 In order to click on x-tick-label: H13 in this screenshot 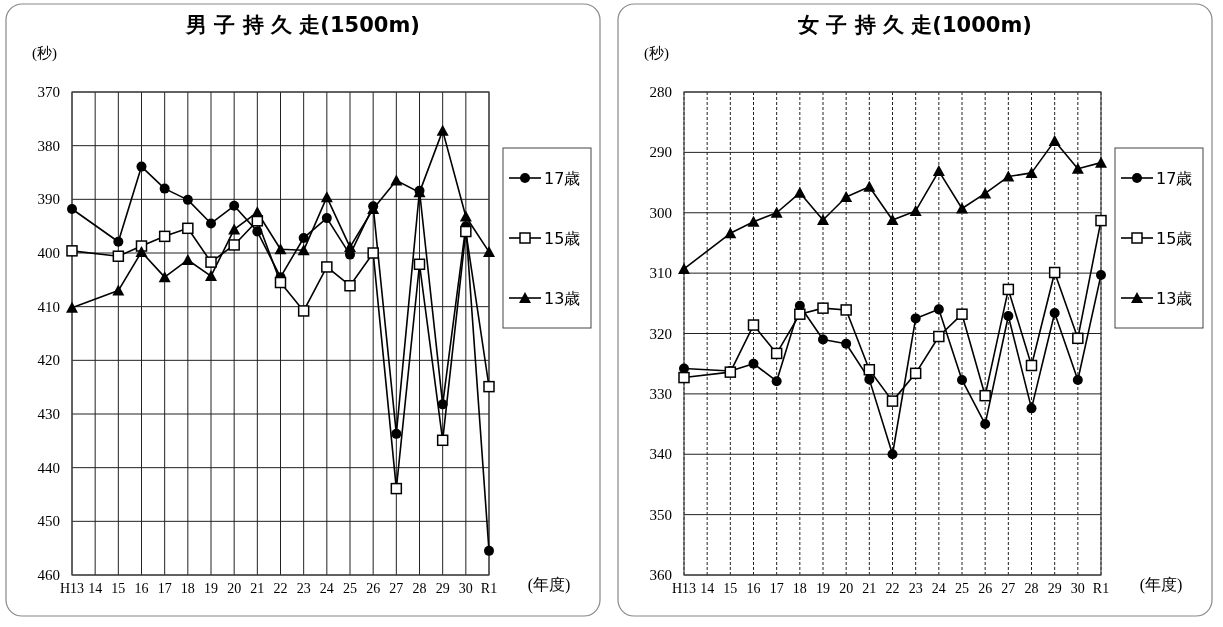, I will do `click(684, 588)`.